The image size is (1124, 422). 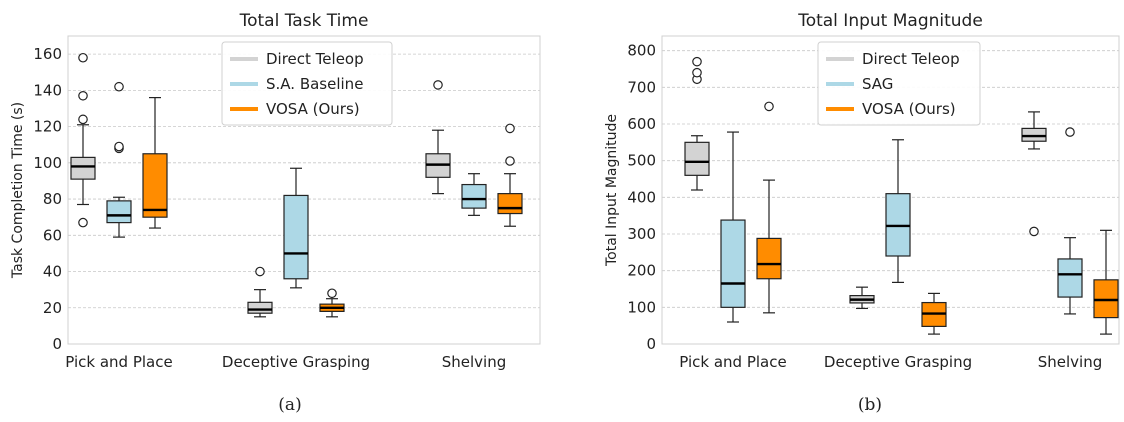 What do you see at coordinates (641, 197) in the screenshot?
I see `y-tick-label: 400` at bounding box center [641, 197].